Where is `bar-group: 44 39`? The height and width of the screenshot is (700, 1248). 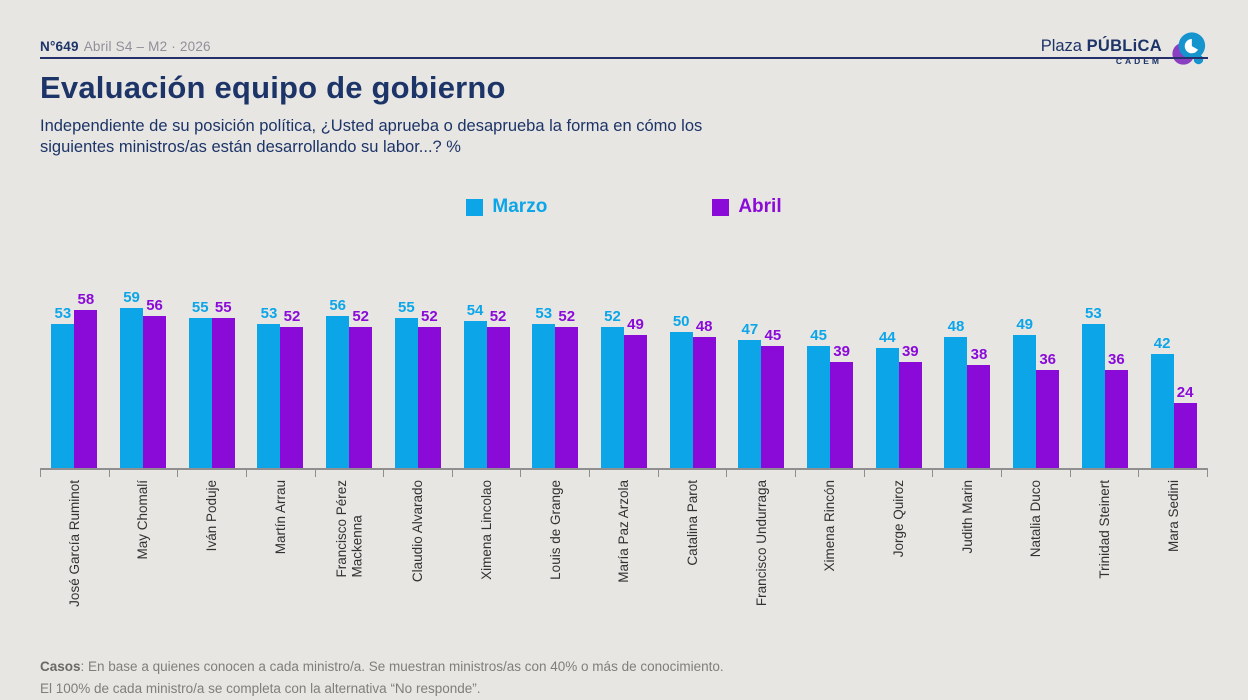 bar-group: 44 39 is located at coordinates (898, 398).